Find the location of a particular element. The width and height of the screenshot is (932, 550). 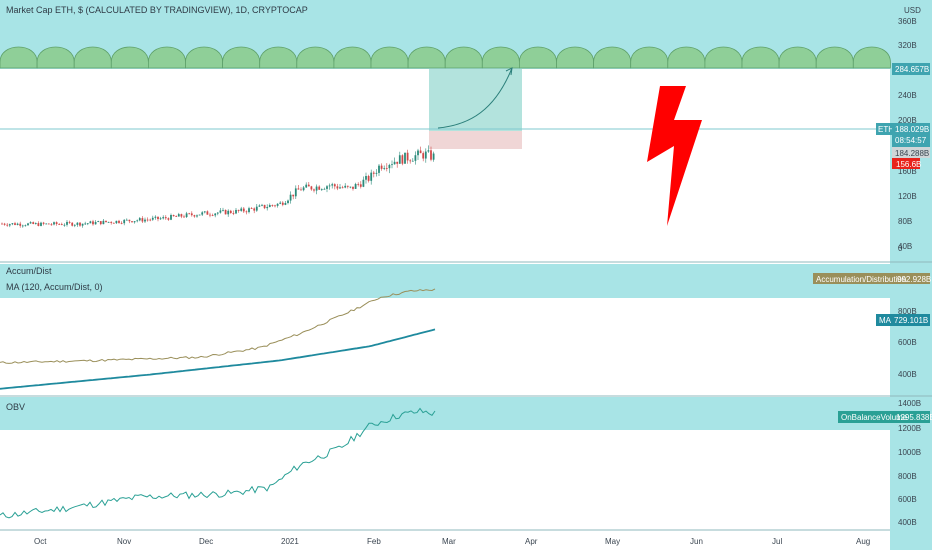

eth-badge-label: ETH is located at coordinates (886, 129).